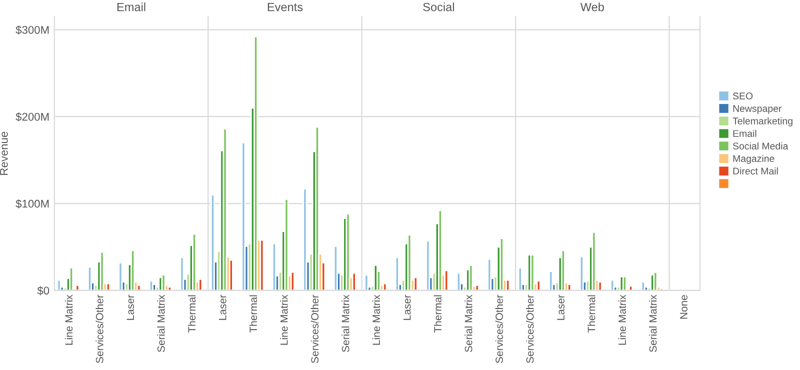  What do you see at coordinates (757, 109) in the screenshot?
I see `legend-label: Newspaper` at bounding box center [757, 109].